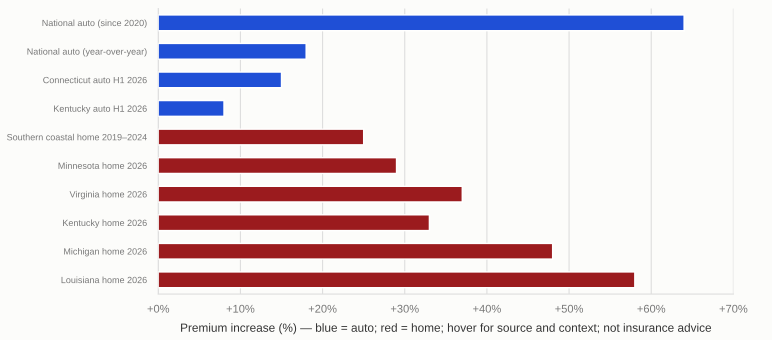 This screenshot has width=772, height=340. I want to click on x-tick-label: +20%, so click(322, 308).